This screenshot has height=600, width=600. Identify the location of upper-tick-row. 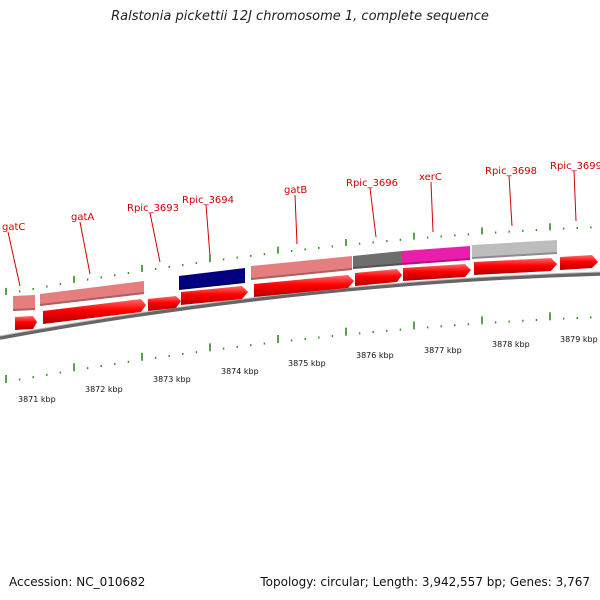
(298, 259).